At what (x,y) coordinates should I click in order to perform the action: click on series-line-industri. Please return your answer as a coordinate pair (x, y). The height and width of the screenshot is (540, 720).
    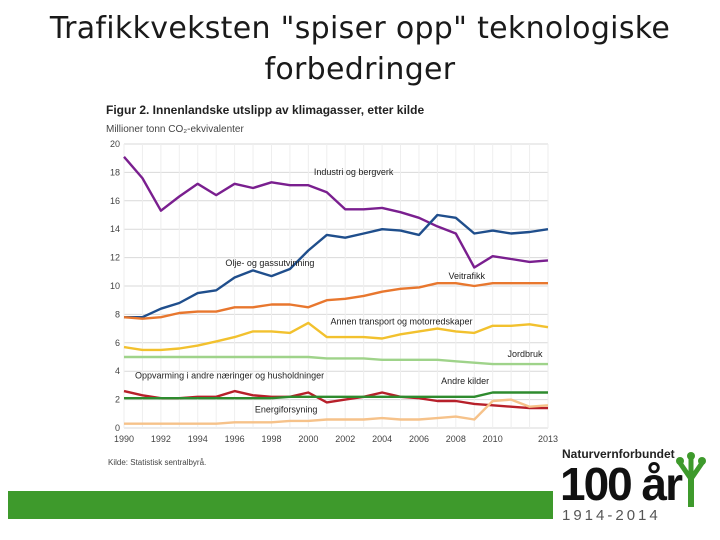
    Looking at the image, I should click on (336, 212).